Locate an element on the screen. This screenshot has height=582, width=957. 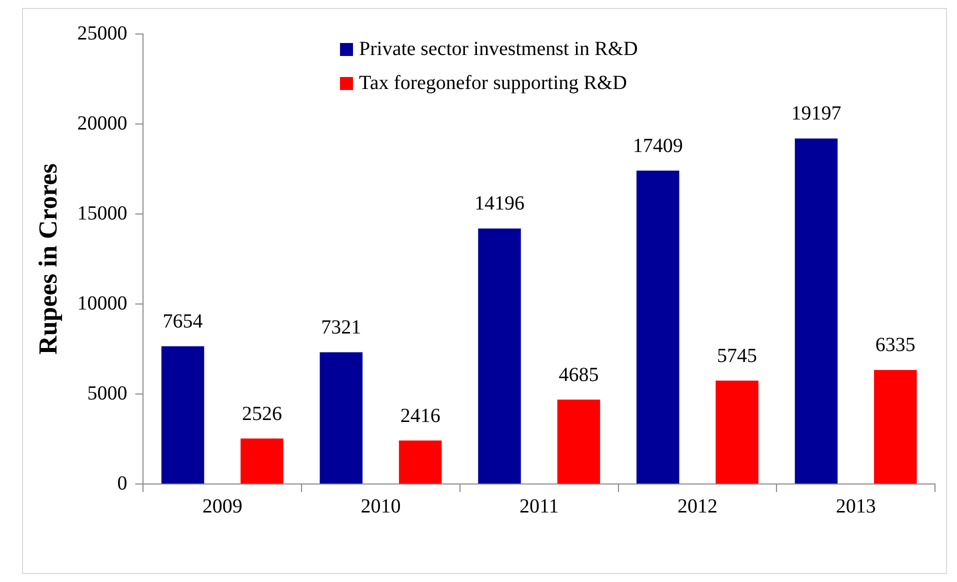
data-label: 4685 is located at coordinates (578, 375).